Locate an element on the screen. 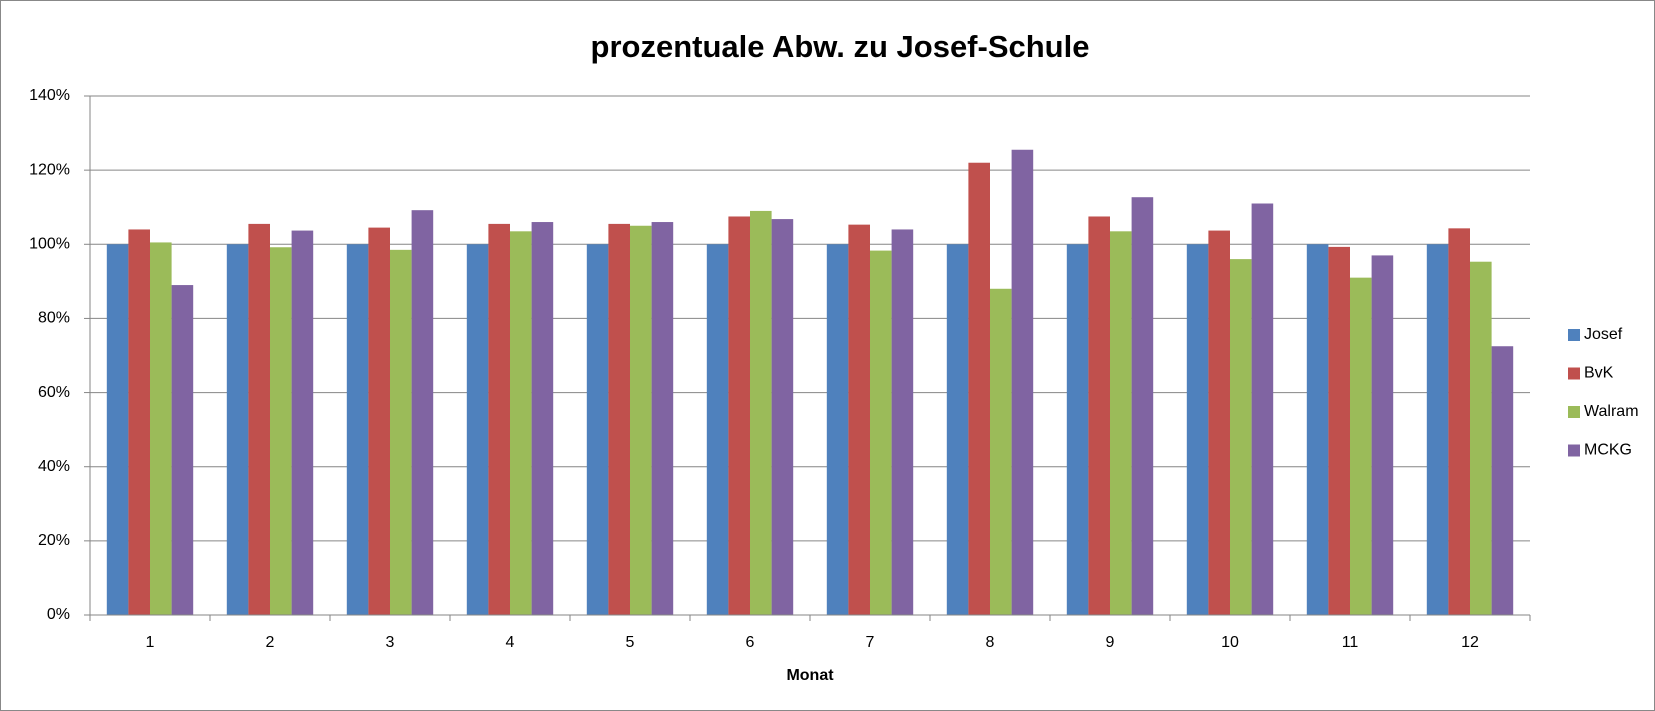  x-tick-label: 9 is located at coordinates (1110, 642).